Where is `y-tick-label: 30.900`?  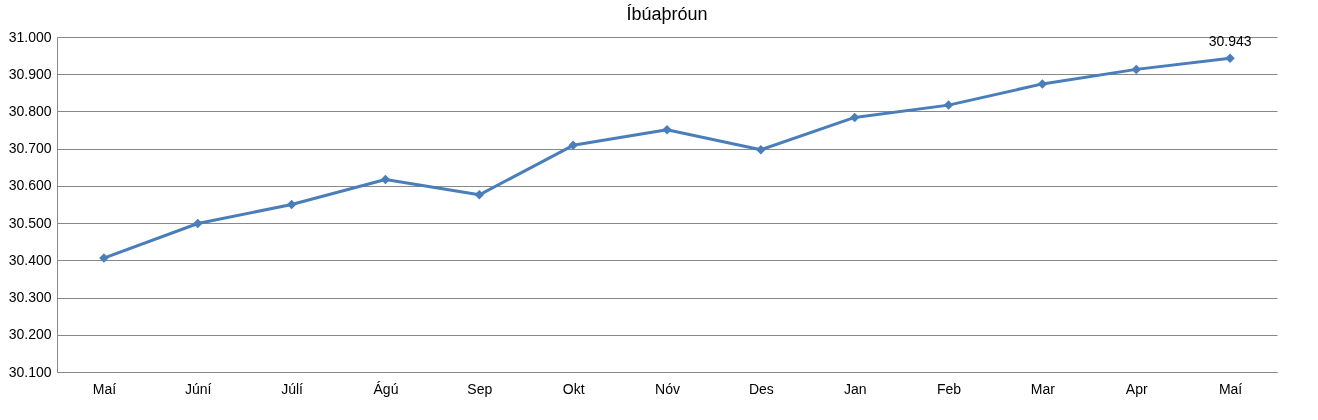
y-tick-label: 30.900 is located at coordinates (30, 73).